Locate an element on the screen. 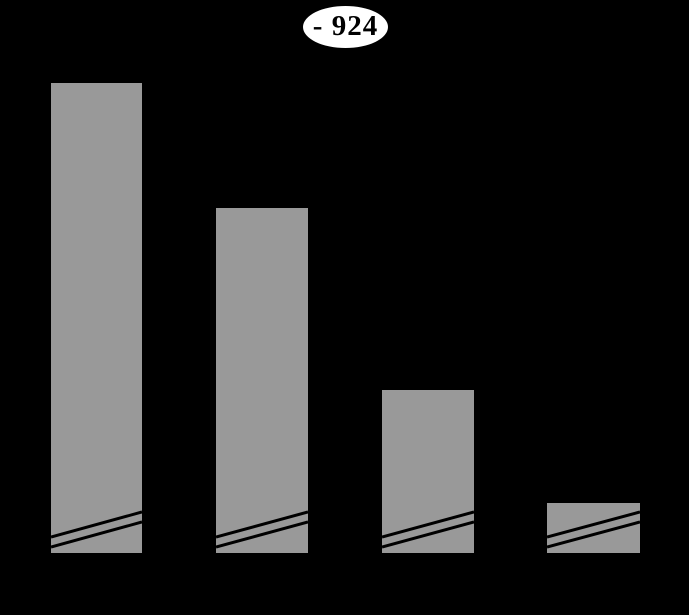 This screenshot has width=689, height=615. annotation-callout: - 924 is located at coordinates (345, 27).